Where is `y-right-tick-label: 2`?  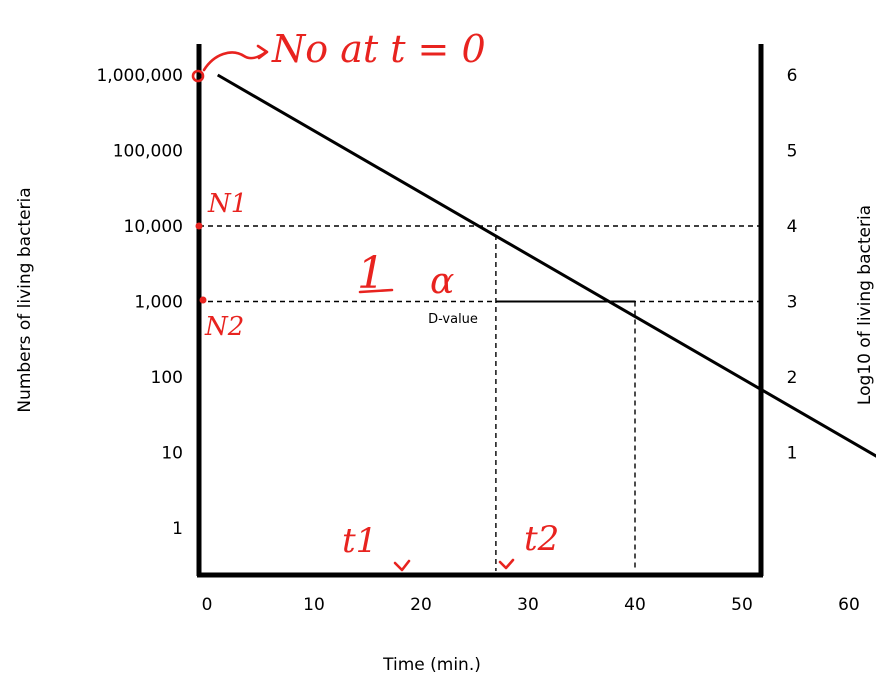 y-right-tick-label: 2 is located at coordinates (792, 378).